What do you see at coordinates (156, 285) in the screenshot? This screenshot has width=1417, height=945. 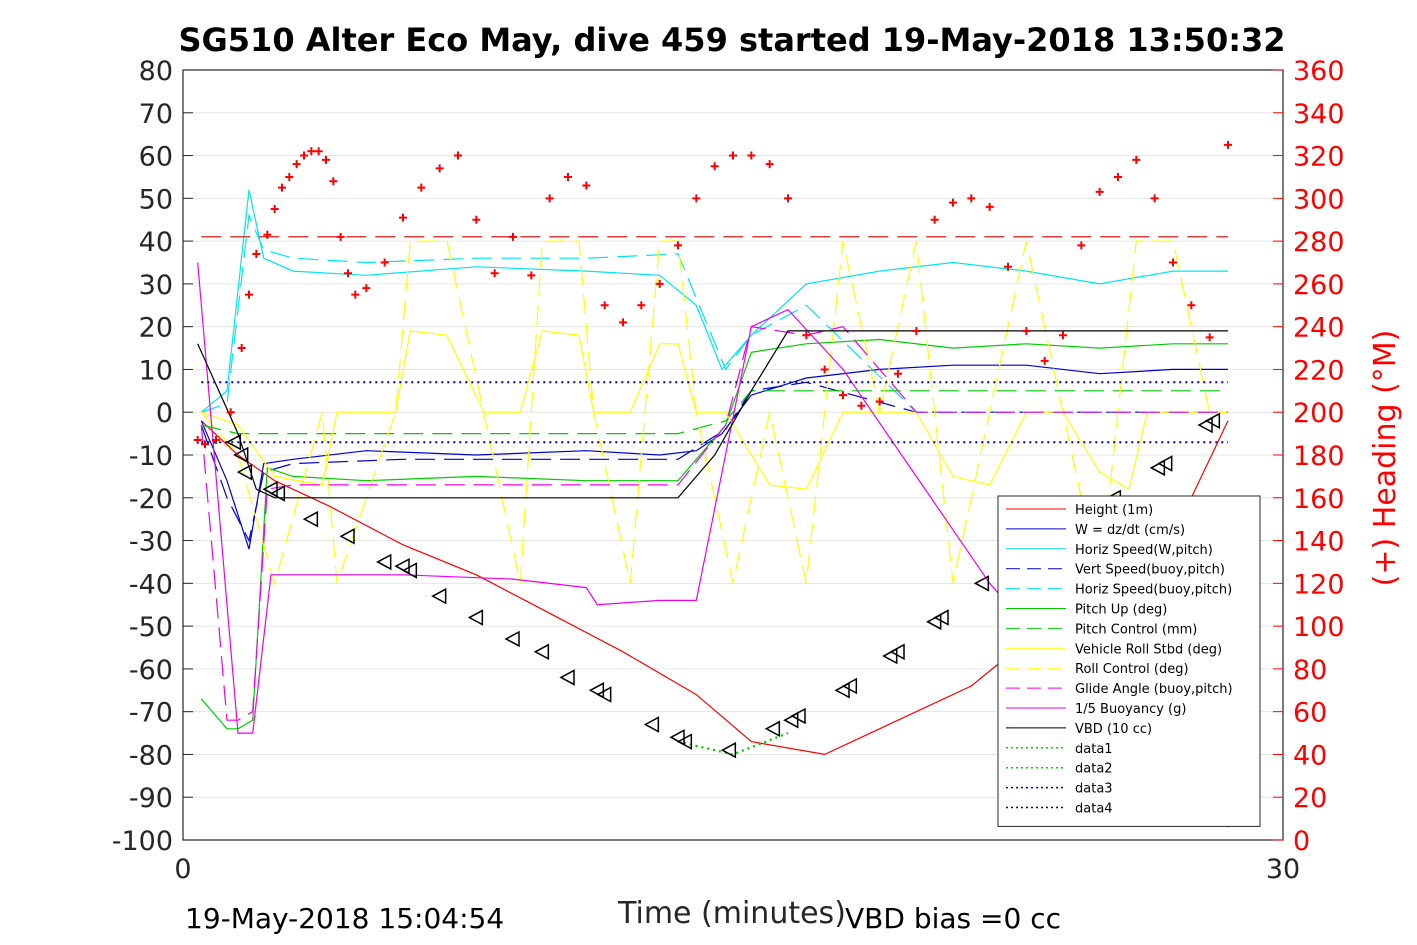 I see `y-tick-label: 30` at bounding box center [156, 285].